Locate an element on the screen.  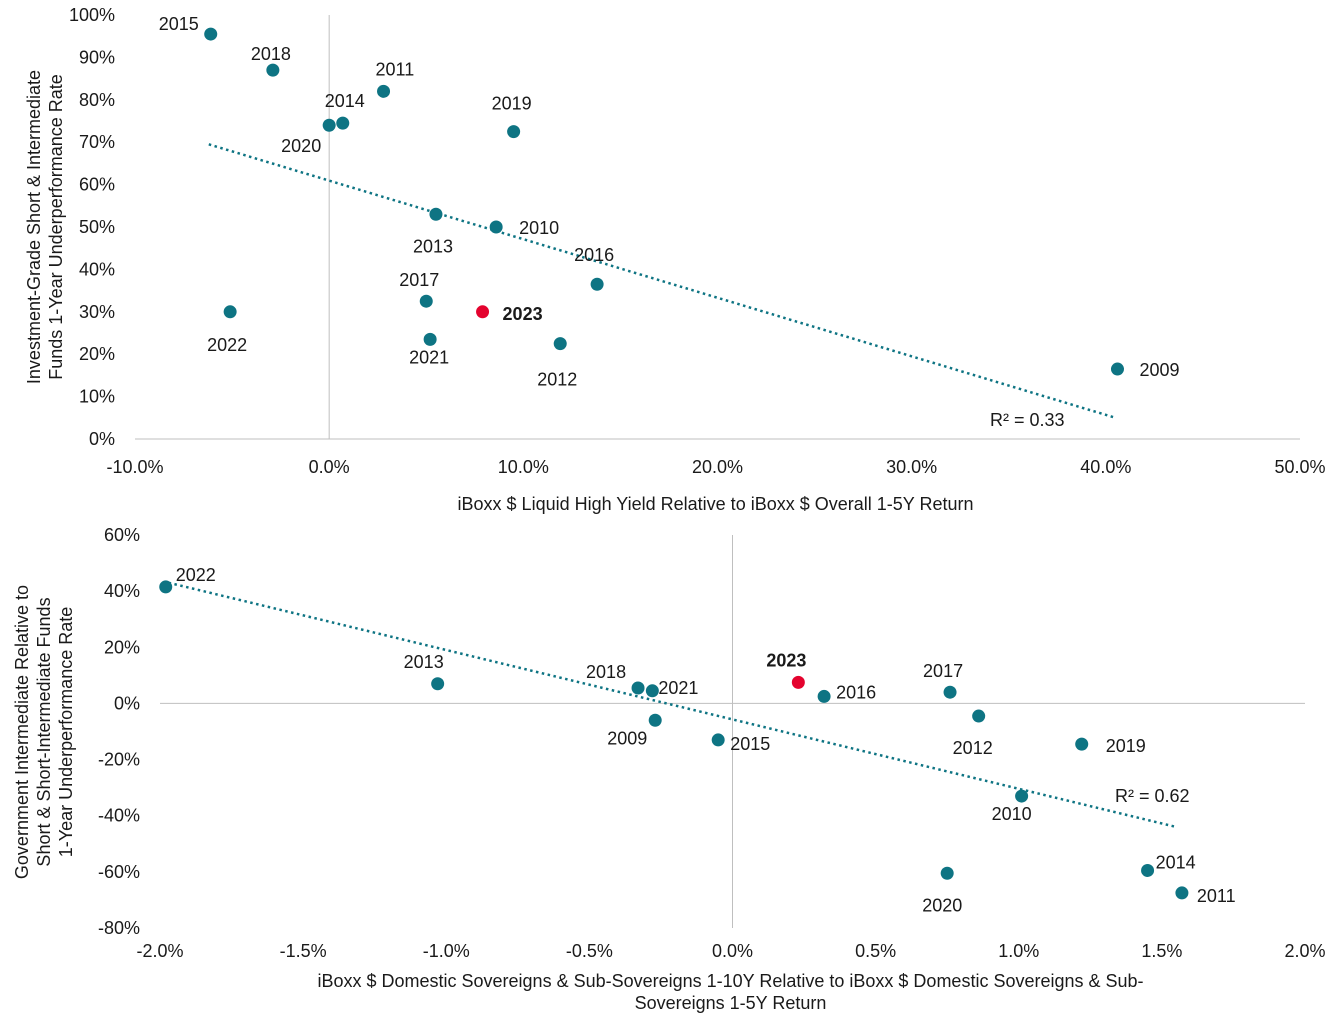
x-tick-label: 20.0% is located at coordinates (717, 467).